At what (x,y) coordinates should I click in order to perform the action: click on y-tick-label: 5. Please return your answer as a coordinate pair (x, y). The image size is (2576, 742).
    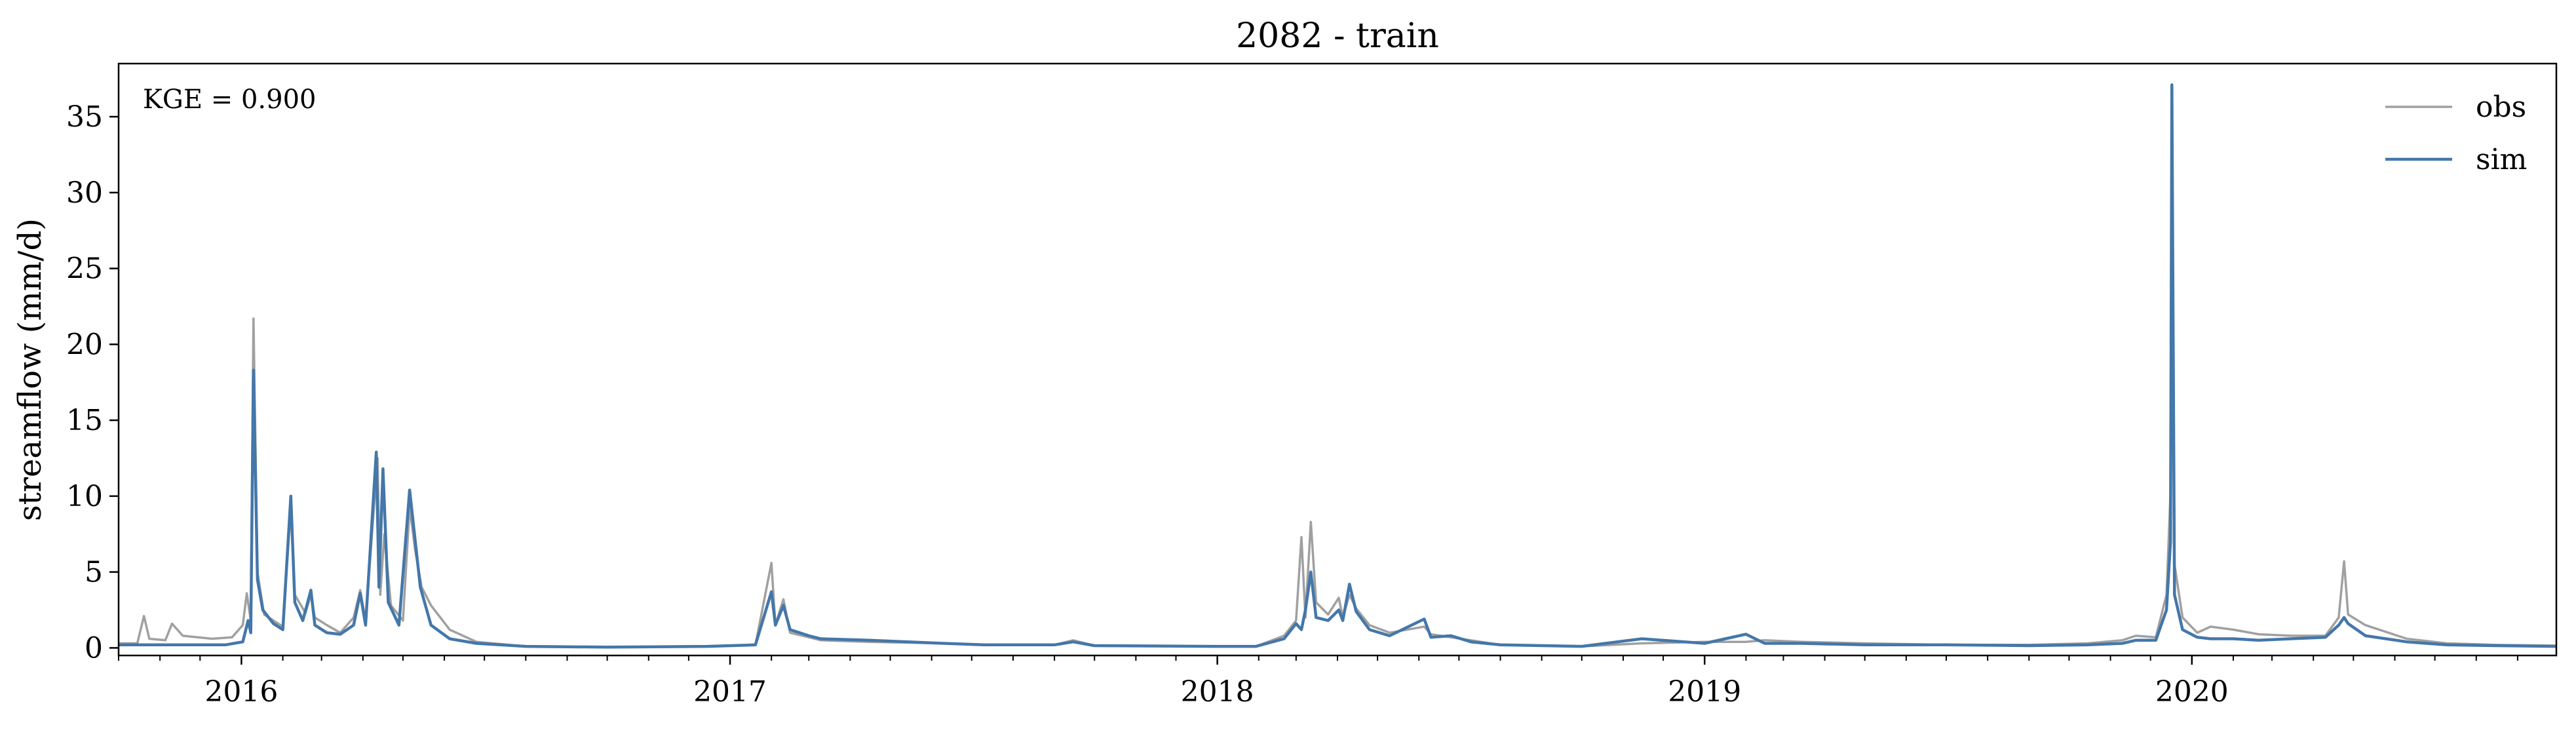
    Looking at the image, I should click on (94, 572).